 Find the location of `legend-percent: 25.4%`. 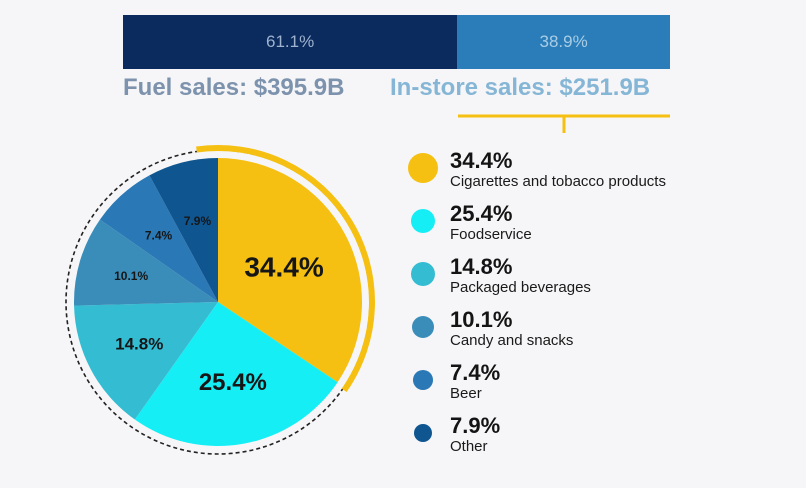

legend-percent: 25.4% is located at coordinates (481, 213).